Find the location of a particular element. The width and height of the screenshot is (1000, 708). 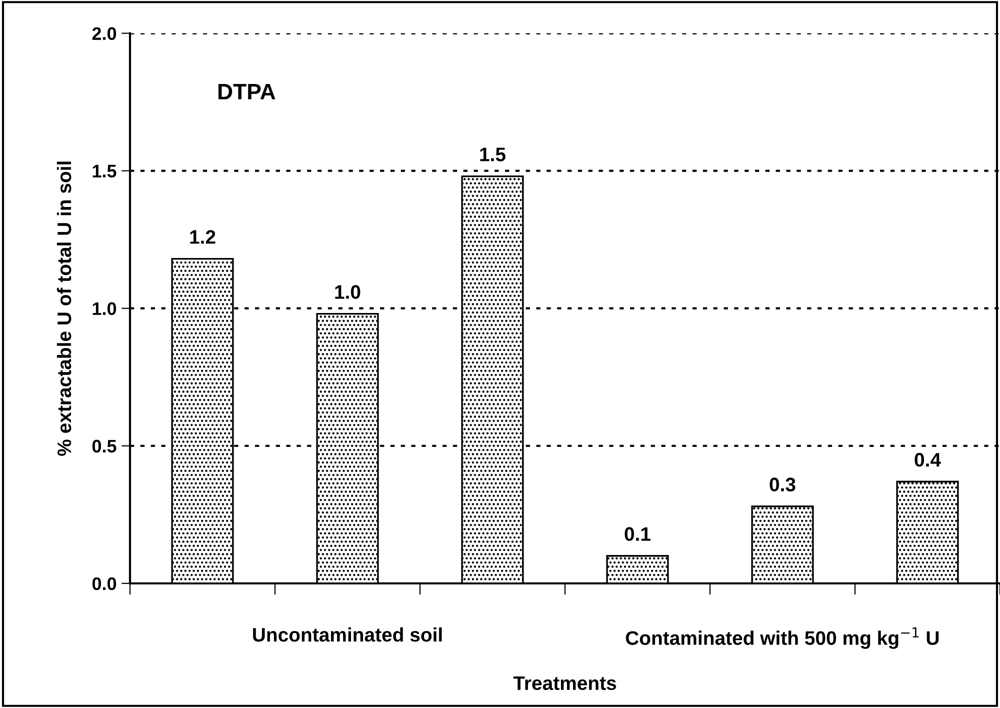

data-label: 0.1 is located at coordinates (637, 534).